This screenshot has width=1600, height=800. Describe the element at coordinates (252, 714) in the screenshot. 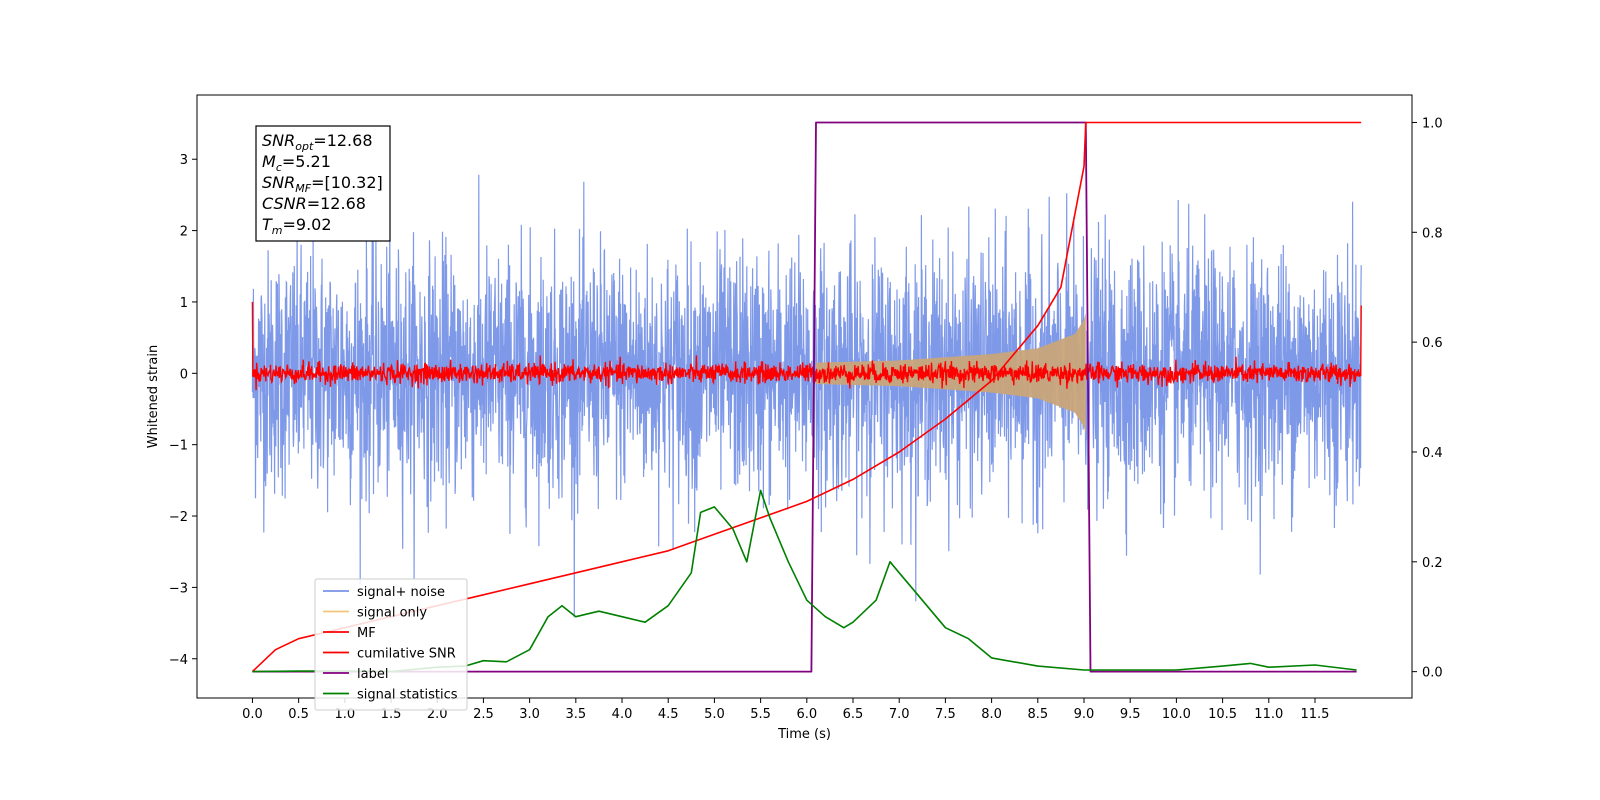

I see `x-tick-label: 0.0` at that location.